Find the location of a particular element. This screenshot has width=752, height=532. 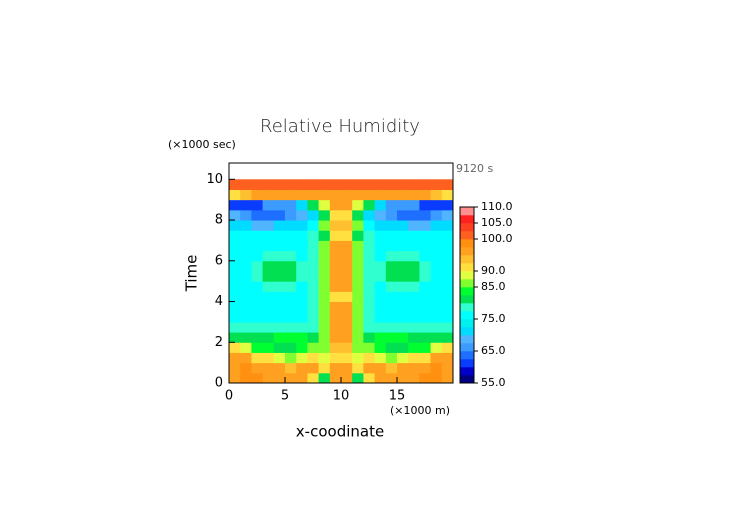

x-tick-label: 10 is located at coordinates (341, 396).